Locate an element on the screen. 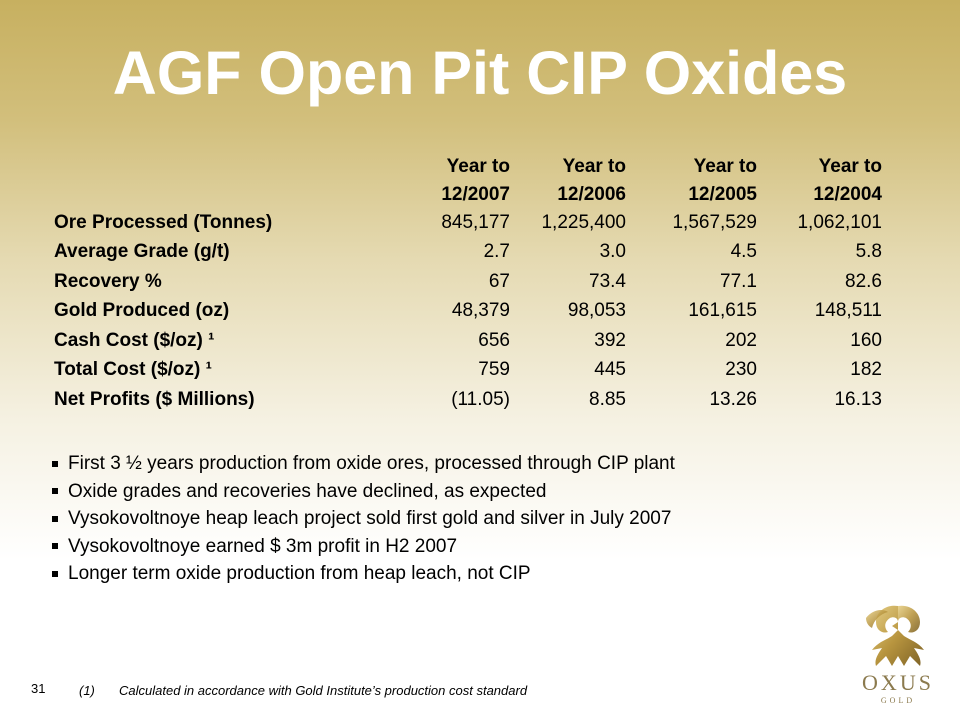 This screenshot has height=720, width=960. row-label: Average Grade (g/t) is located at coordinates (142, 251).